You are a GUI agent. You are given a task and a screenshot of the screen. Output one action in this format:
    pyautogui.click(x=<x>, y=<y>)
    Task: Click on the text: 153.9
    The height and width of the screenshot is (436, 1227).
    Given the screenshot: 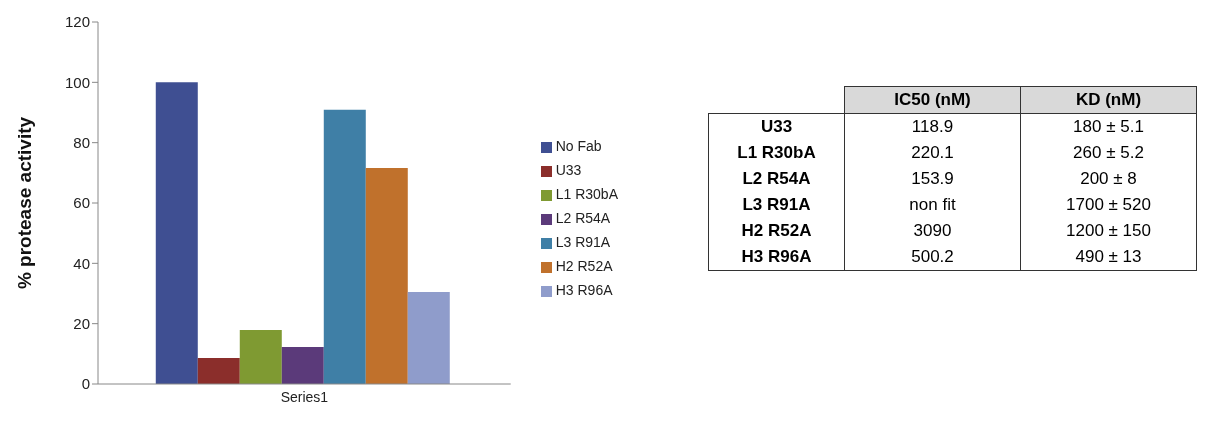 What is the action you would take?
    pyautogui.click(x=932, y=179)
    